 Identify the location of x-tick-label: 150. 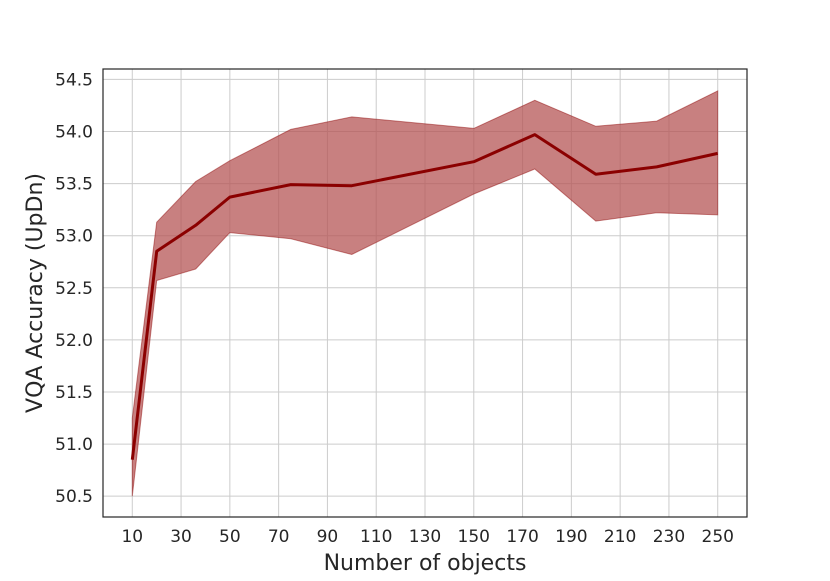
(474, 537).